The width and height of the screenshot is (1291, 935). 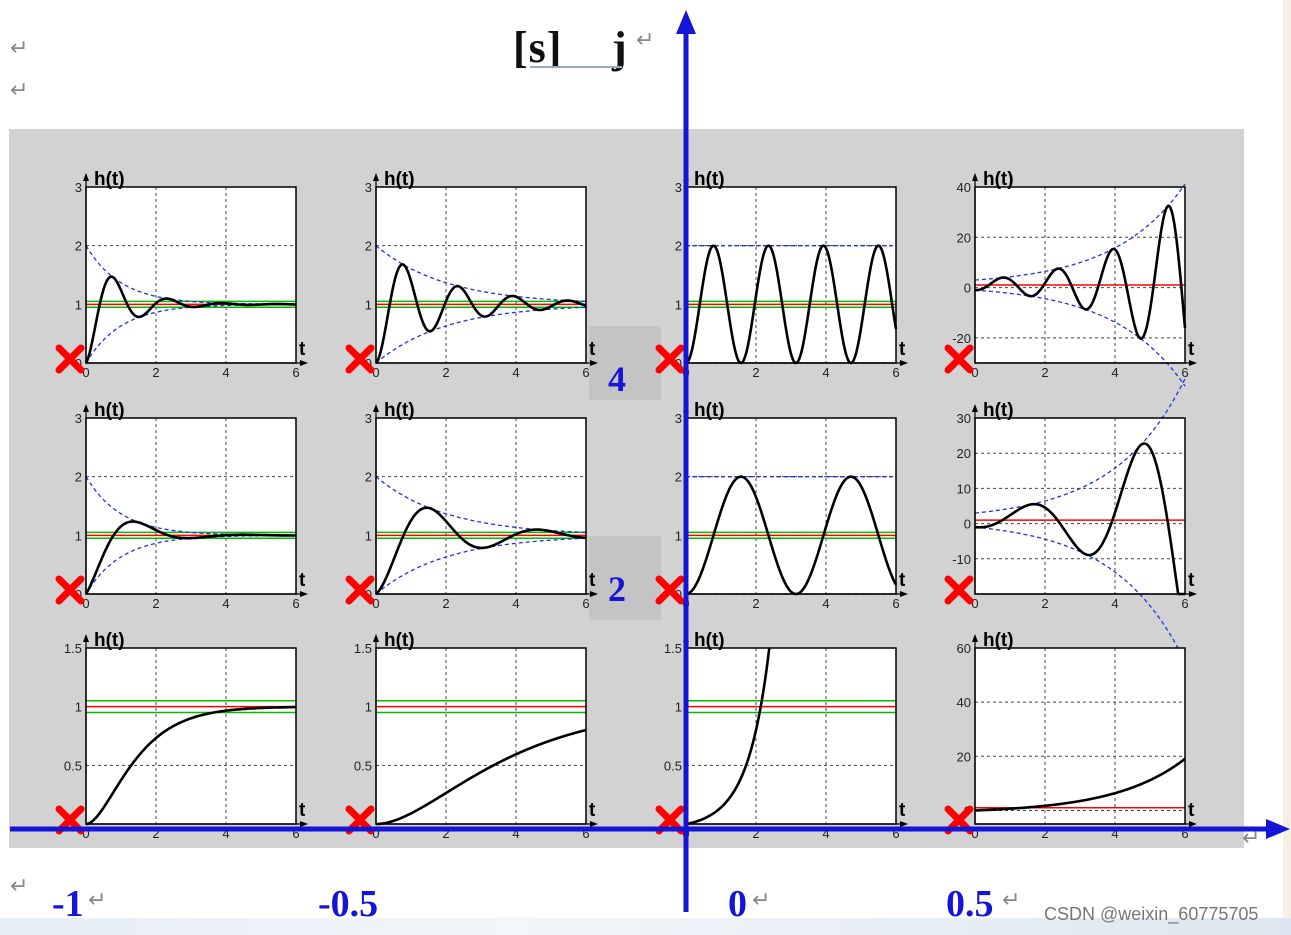 What do you see at coordinates (964, 418) in the screenshot?
I see `y-tick-label: 30` at bounding box center [964, 418].